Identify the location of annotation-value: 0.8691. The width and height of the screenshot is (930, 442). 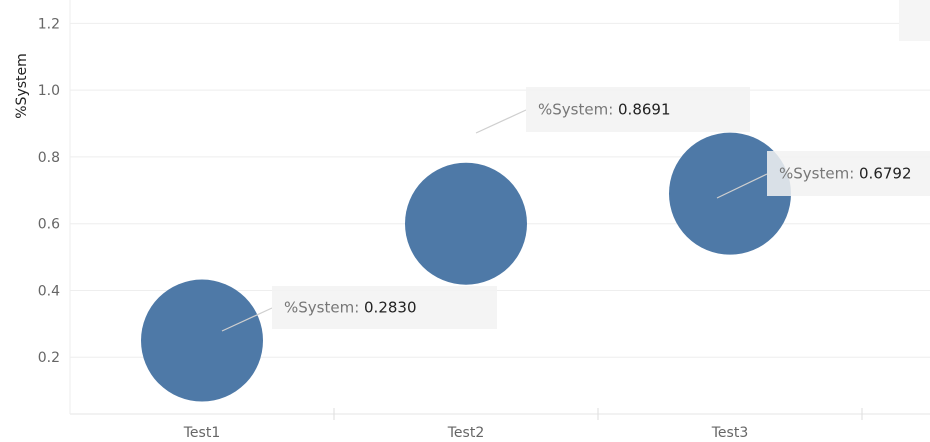
(644, 110).